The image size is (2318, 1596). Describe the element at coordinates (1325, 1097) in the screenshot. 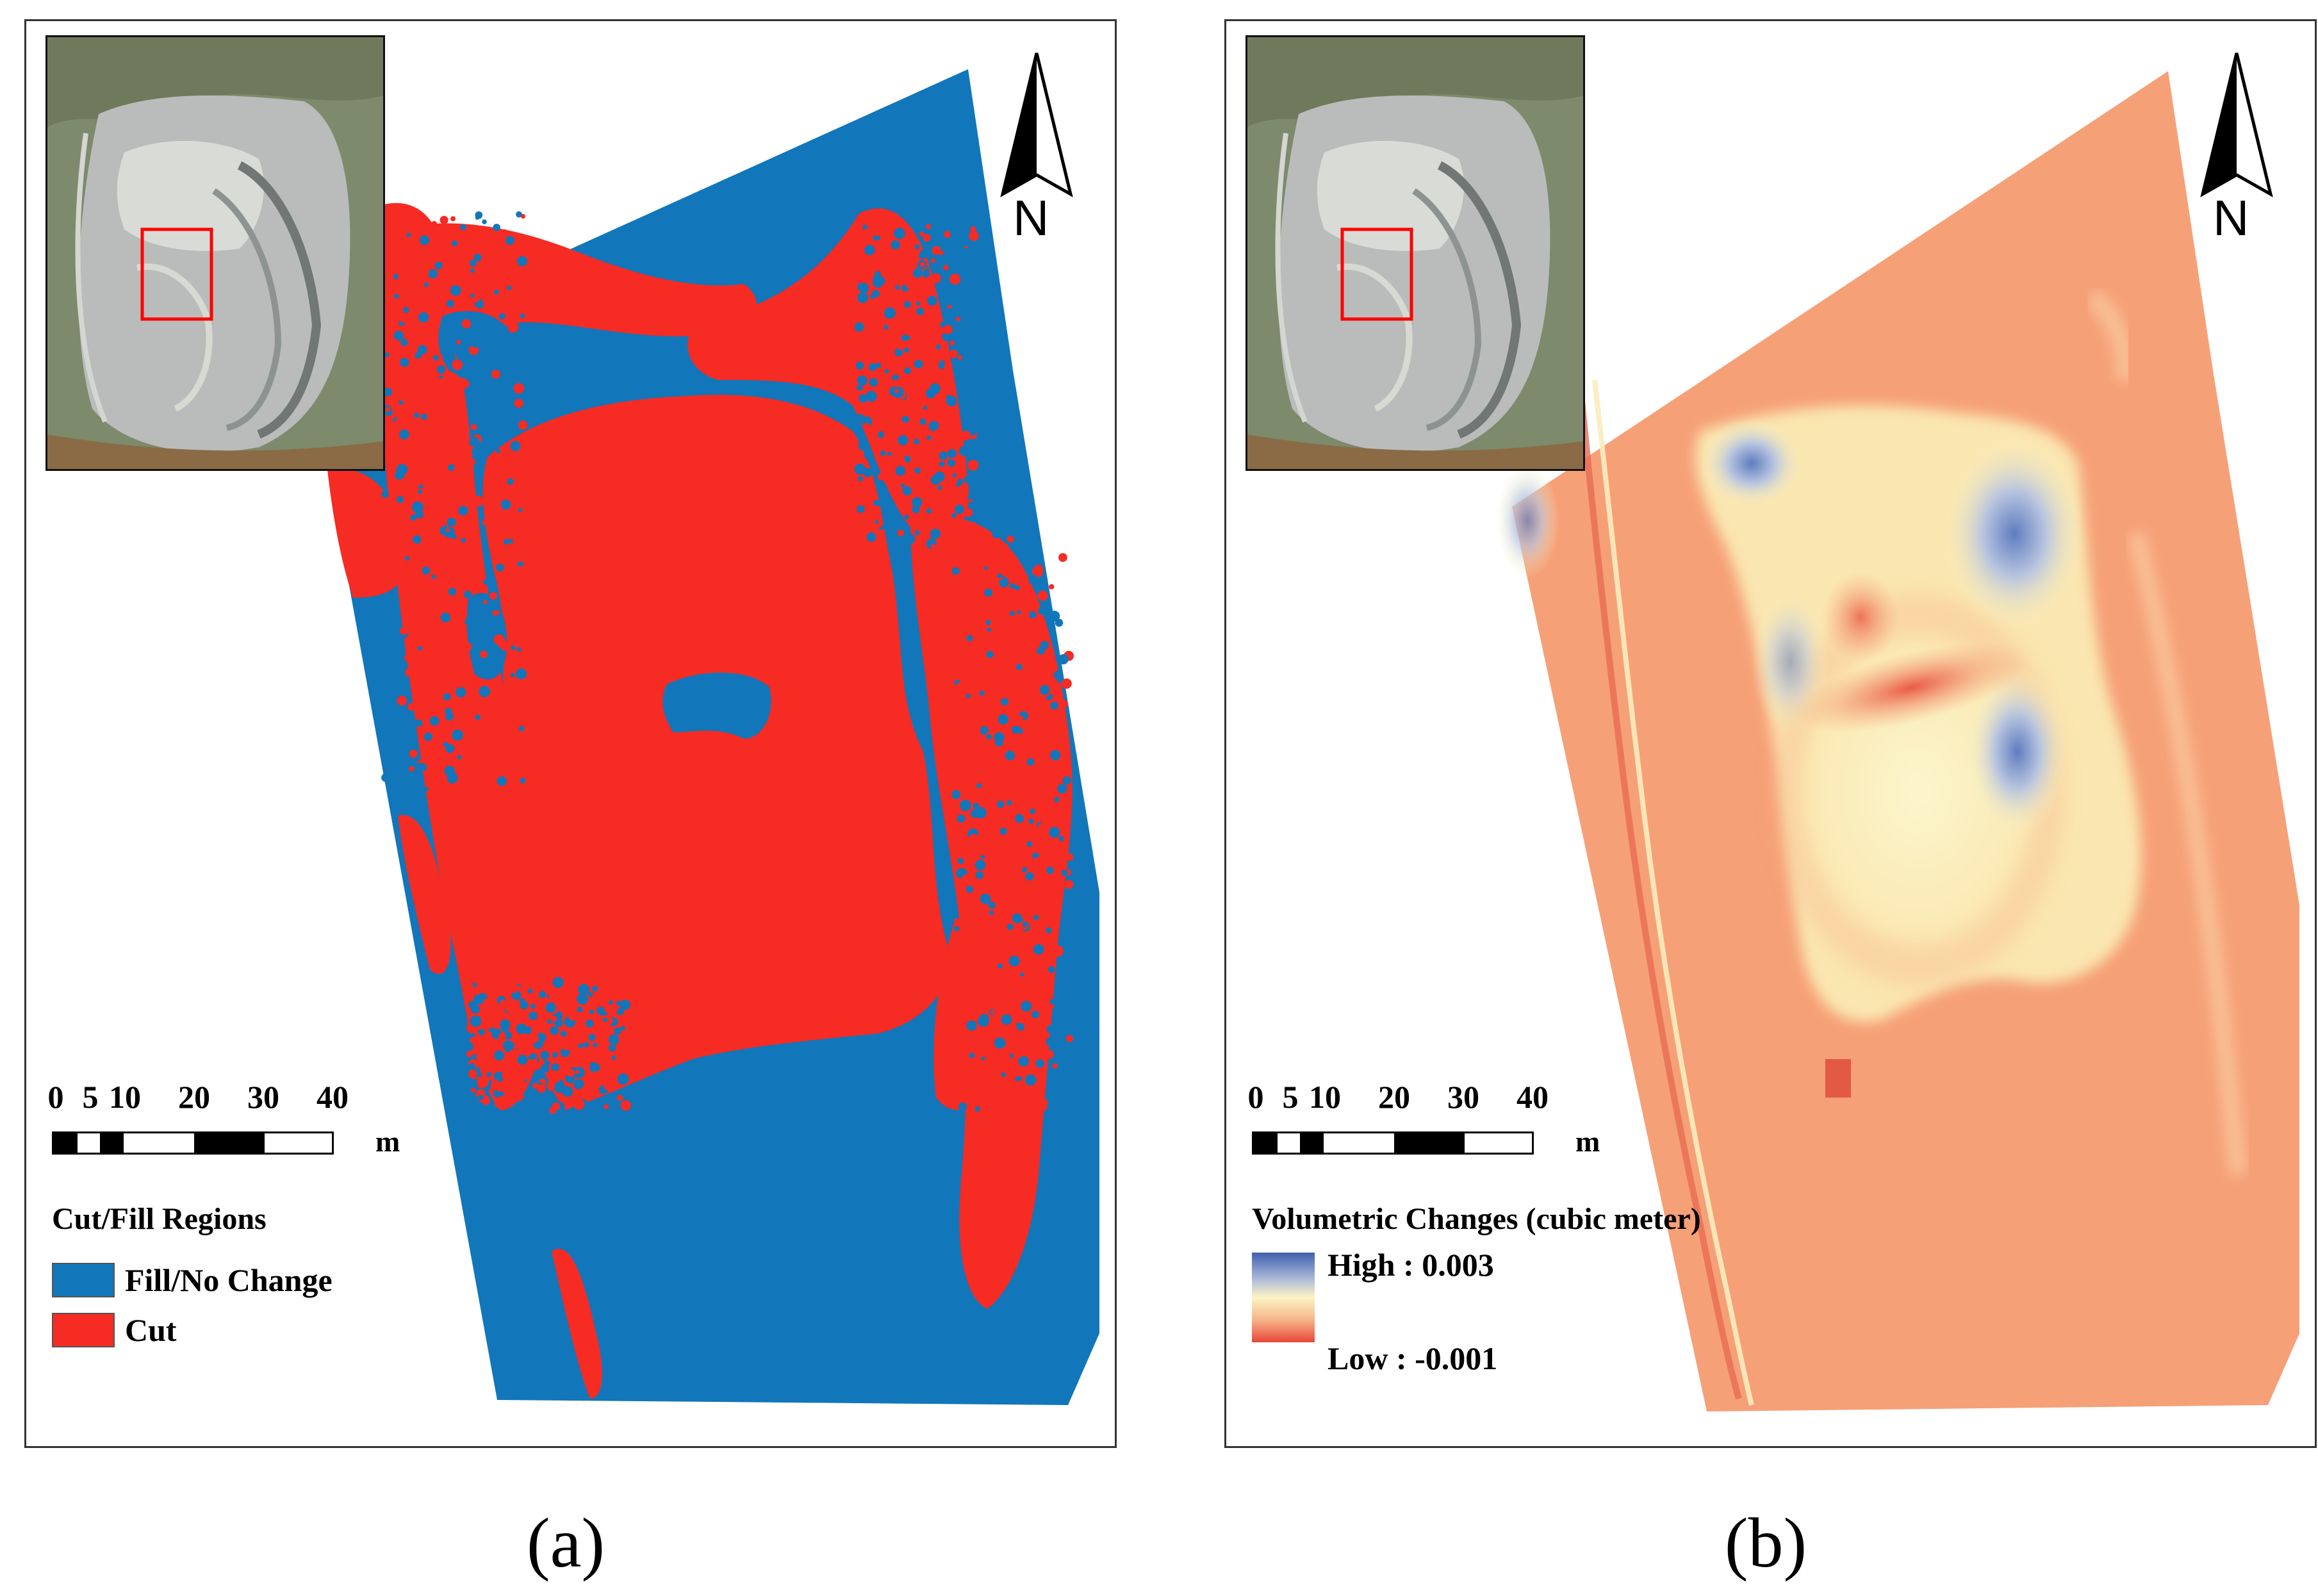

I see `scale-tick: 10` at that location.